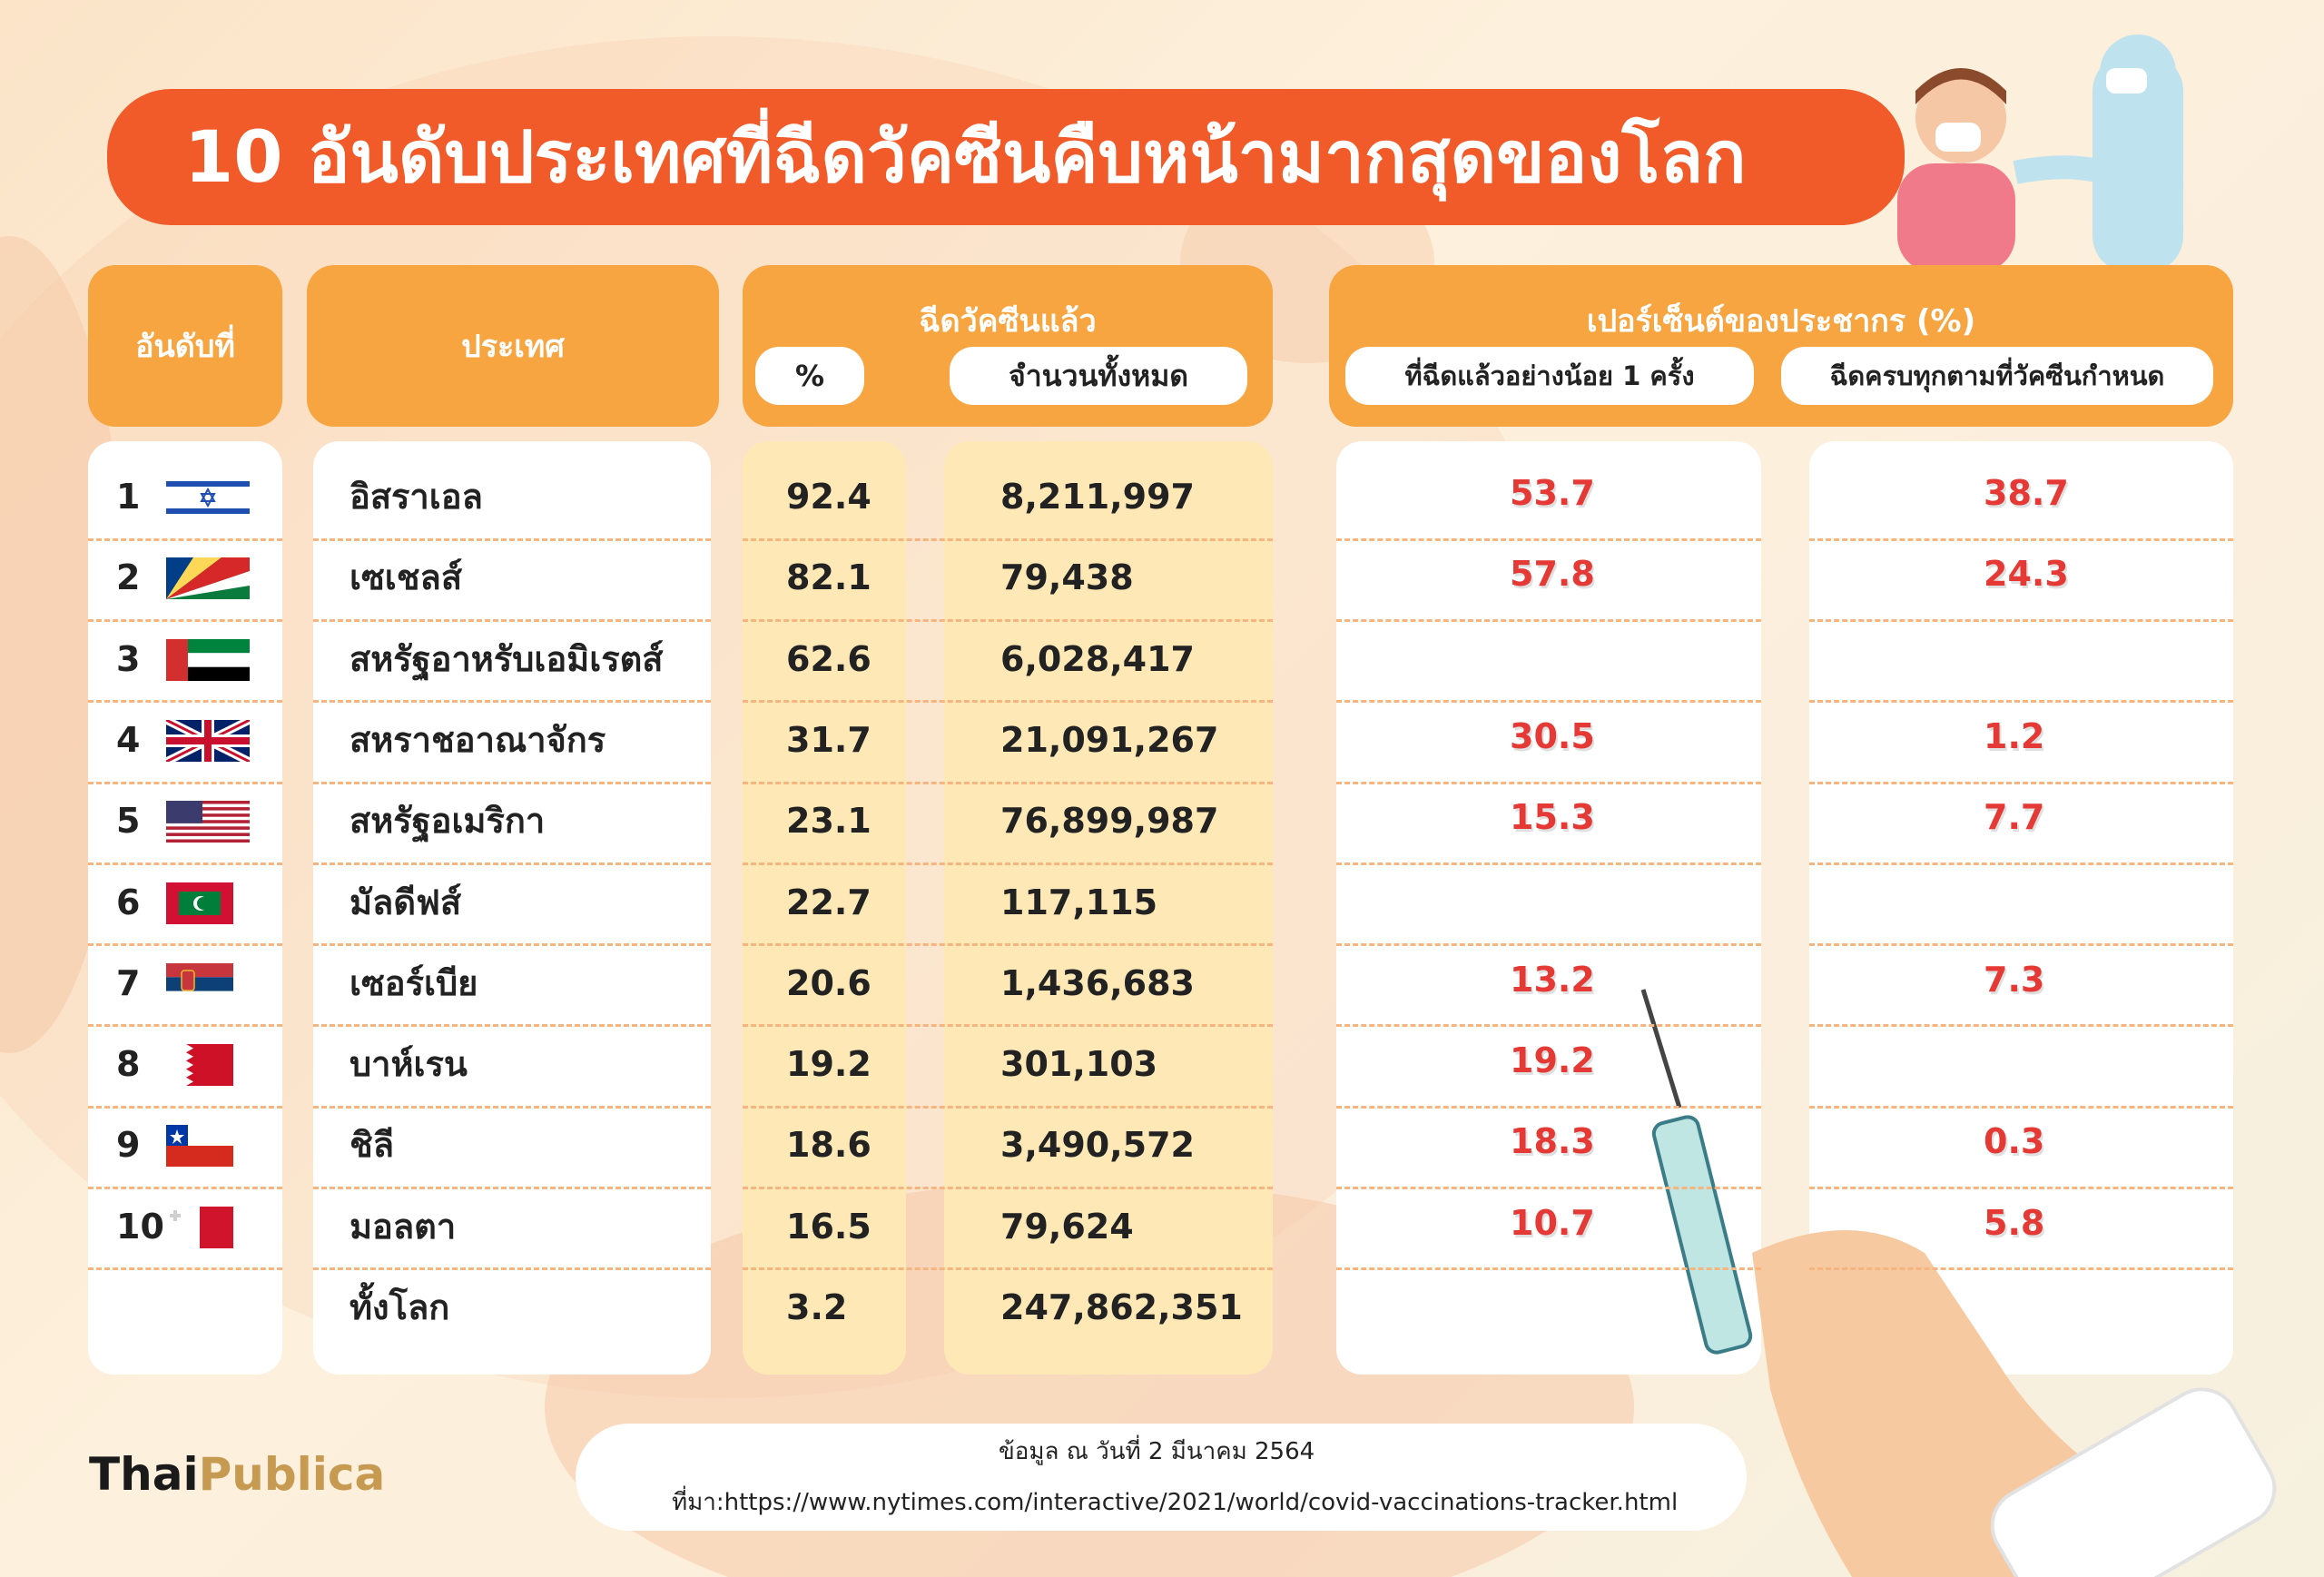 The height and width of the screenshot is (1577, 2324). What do you see at coordinates (829, 822) in the screenshot?
I see `pct-cell: 23.1` at bounding box center [829, 822].